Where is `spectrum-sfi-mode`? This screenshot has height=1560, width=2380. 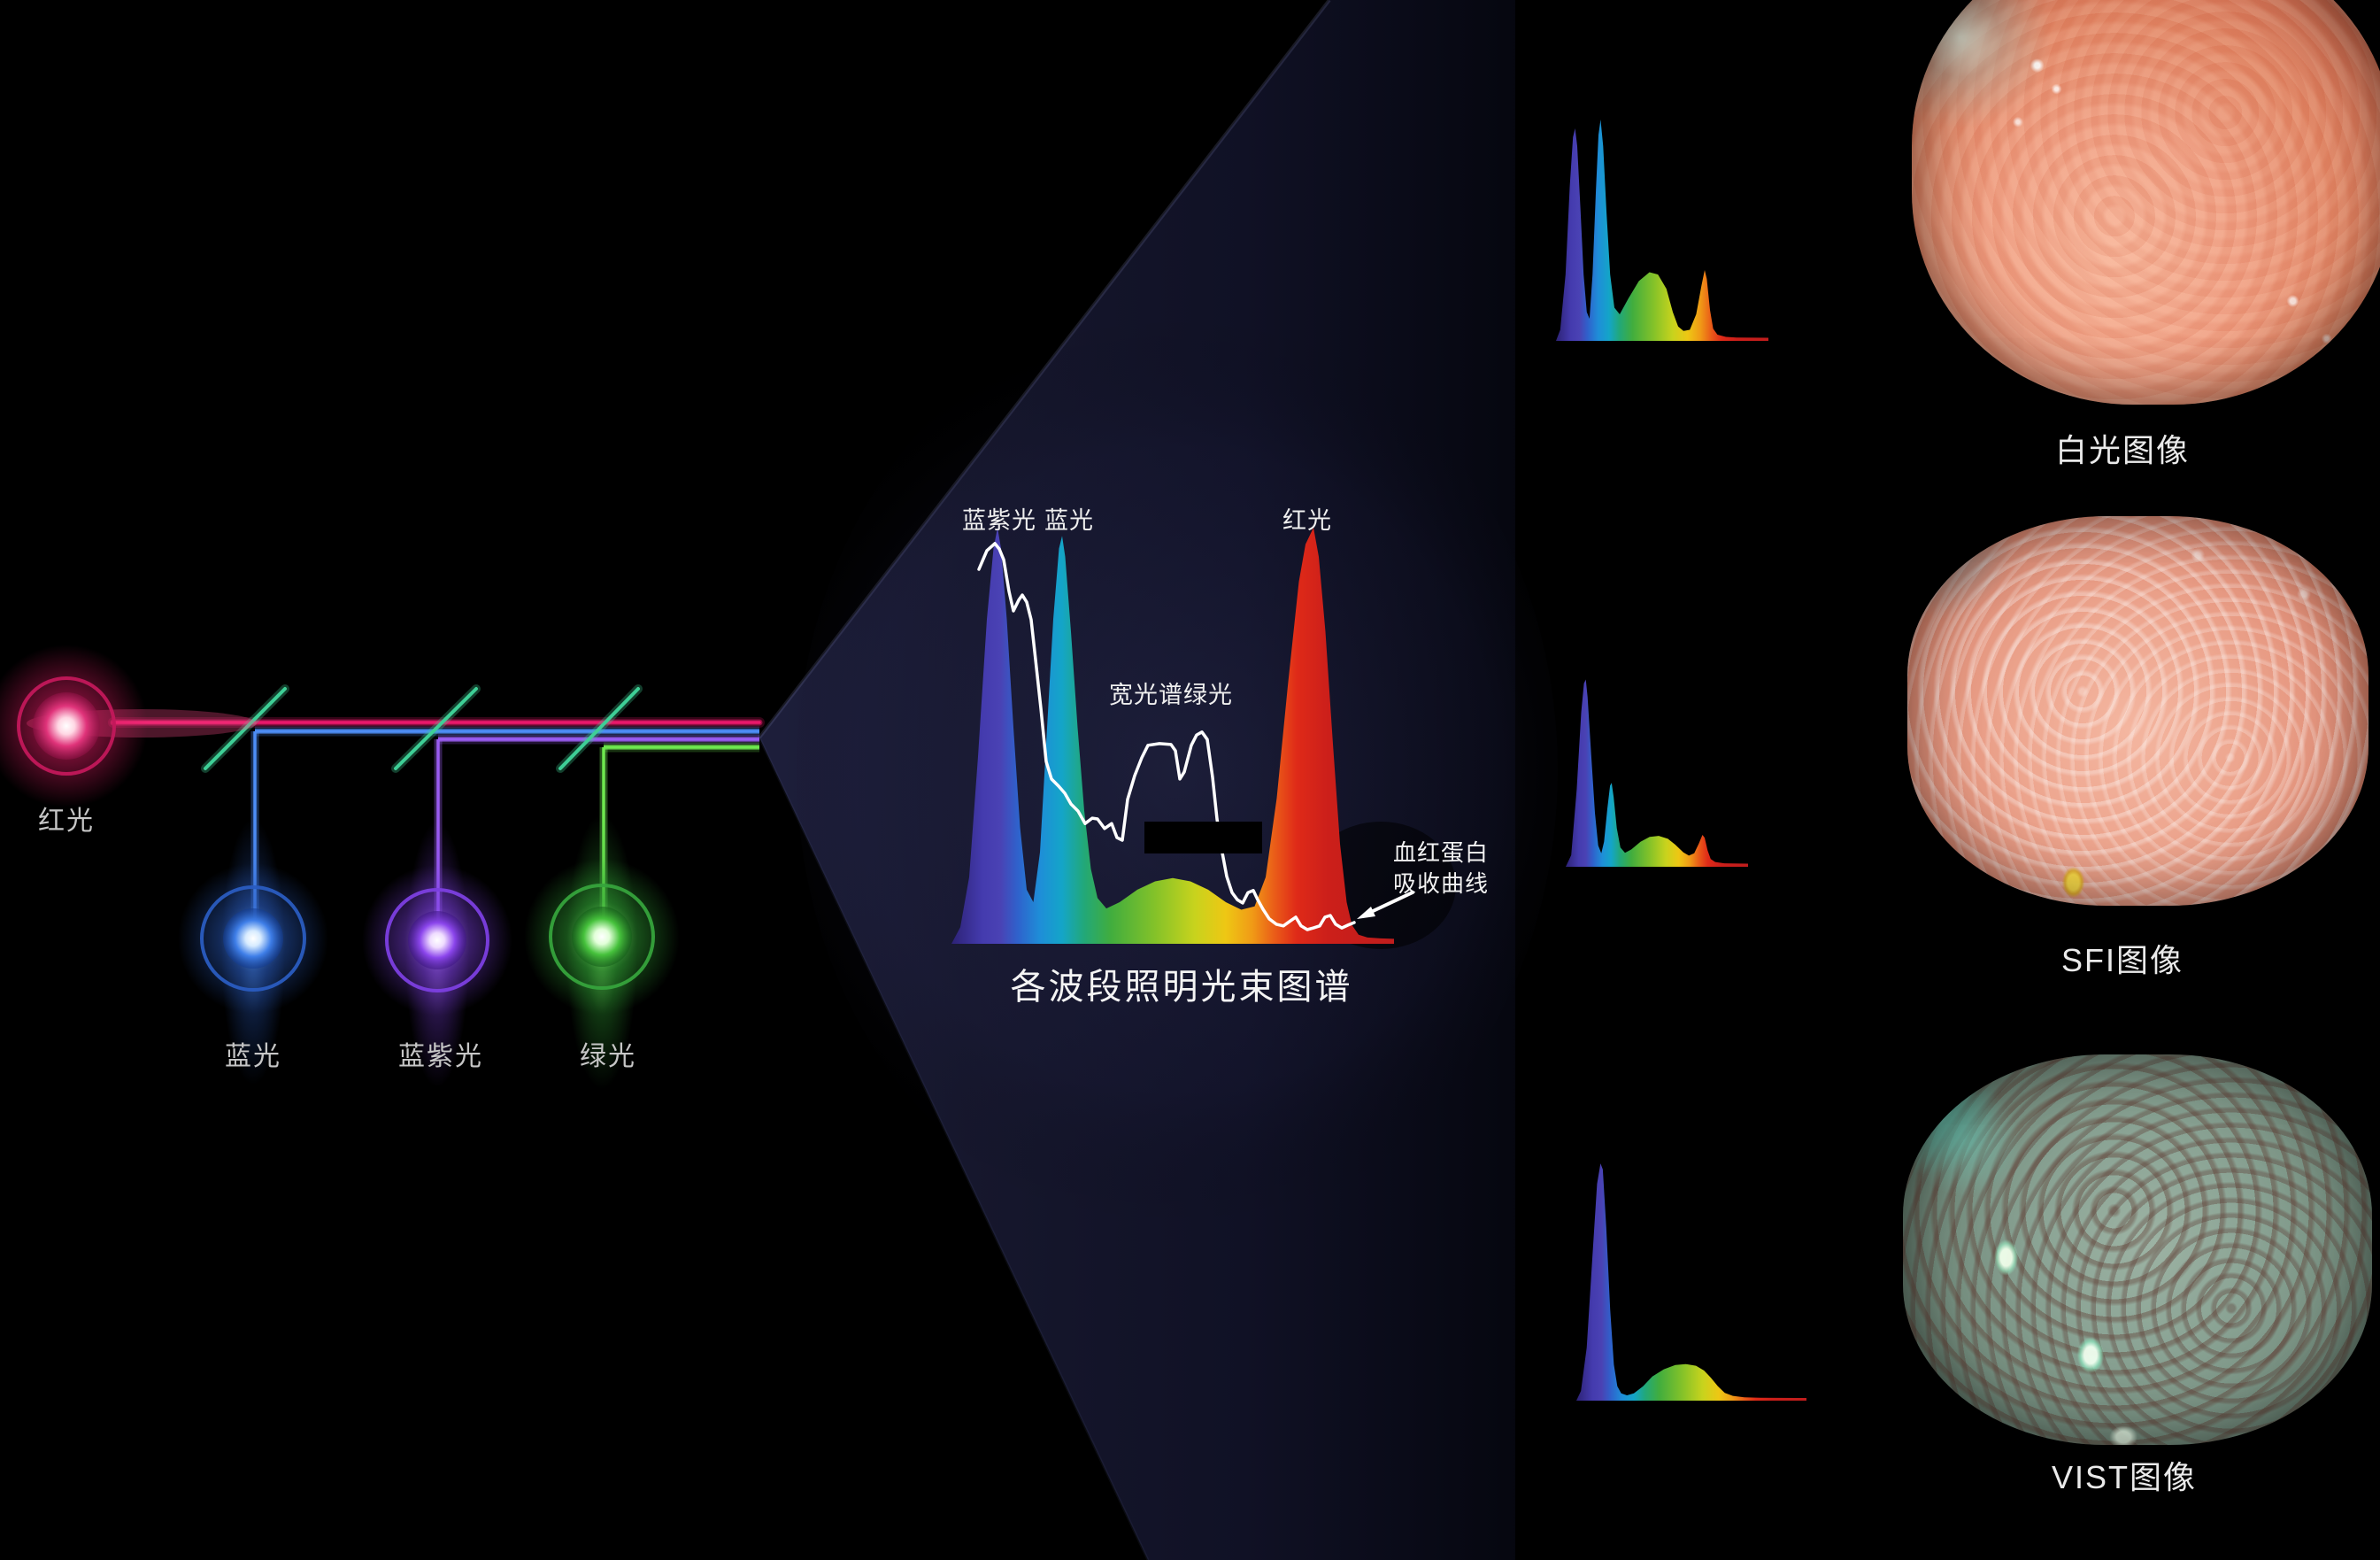
spectrum-sfi-mode is located at coordinates (1657, 773).